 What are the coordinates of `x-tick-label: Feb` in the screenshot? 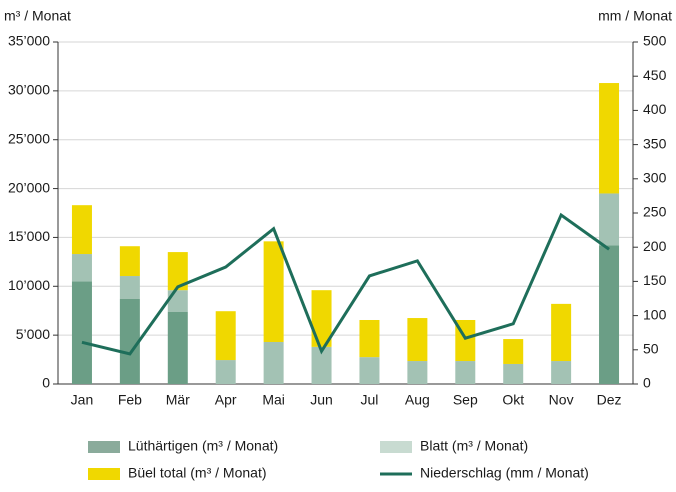 It's located at (130, 400).